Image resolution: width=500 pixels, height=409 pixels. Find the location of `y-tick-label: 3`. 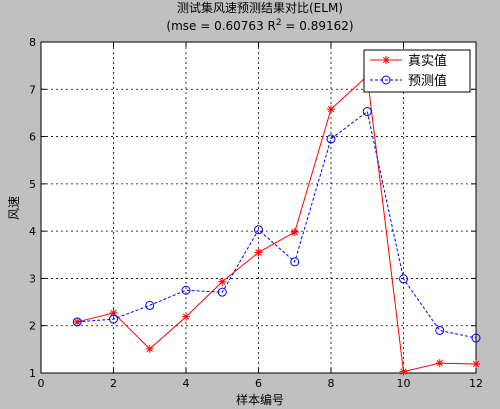

y-tick-label: 3 is located at coordinates (32, 278).